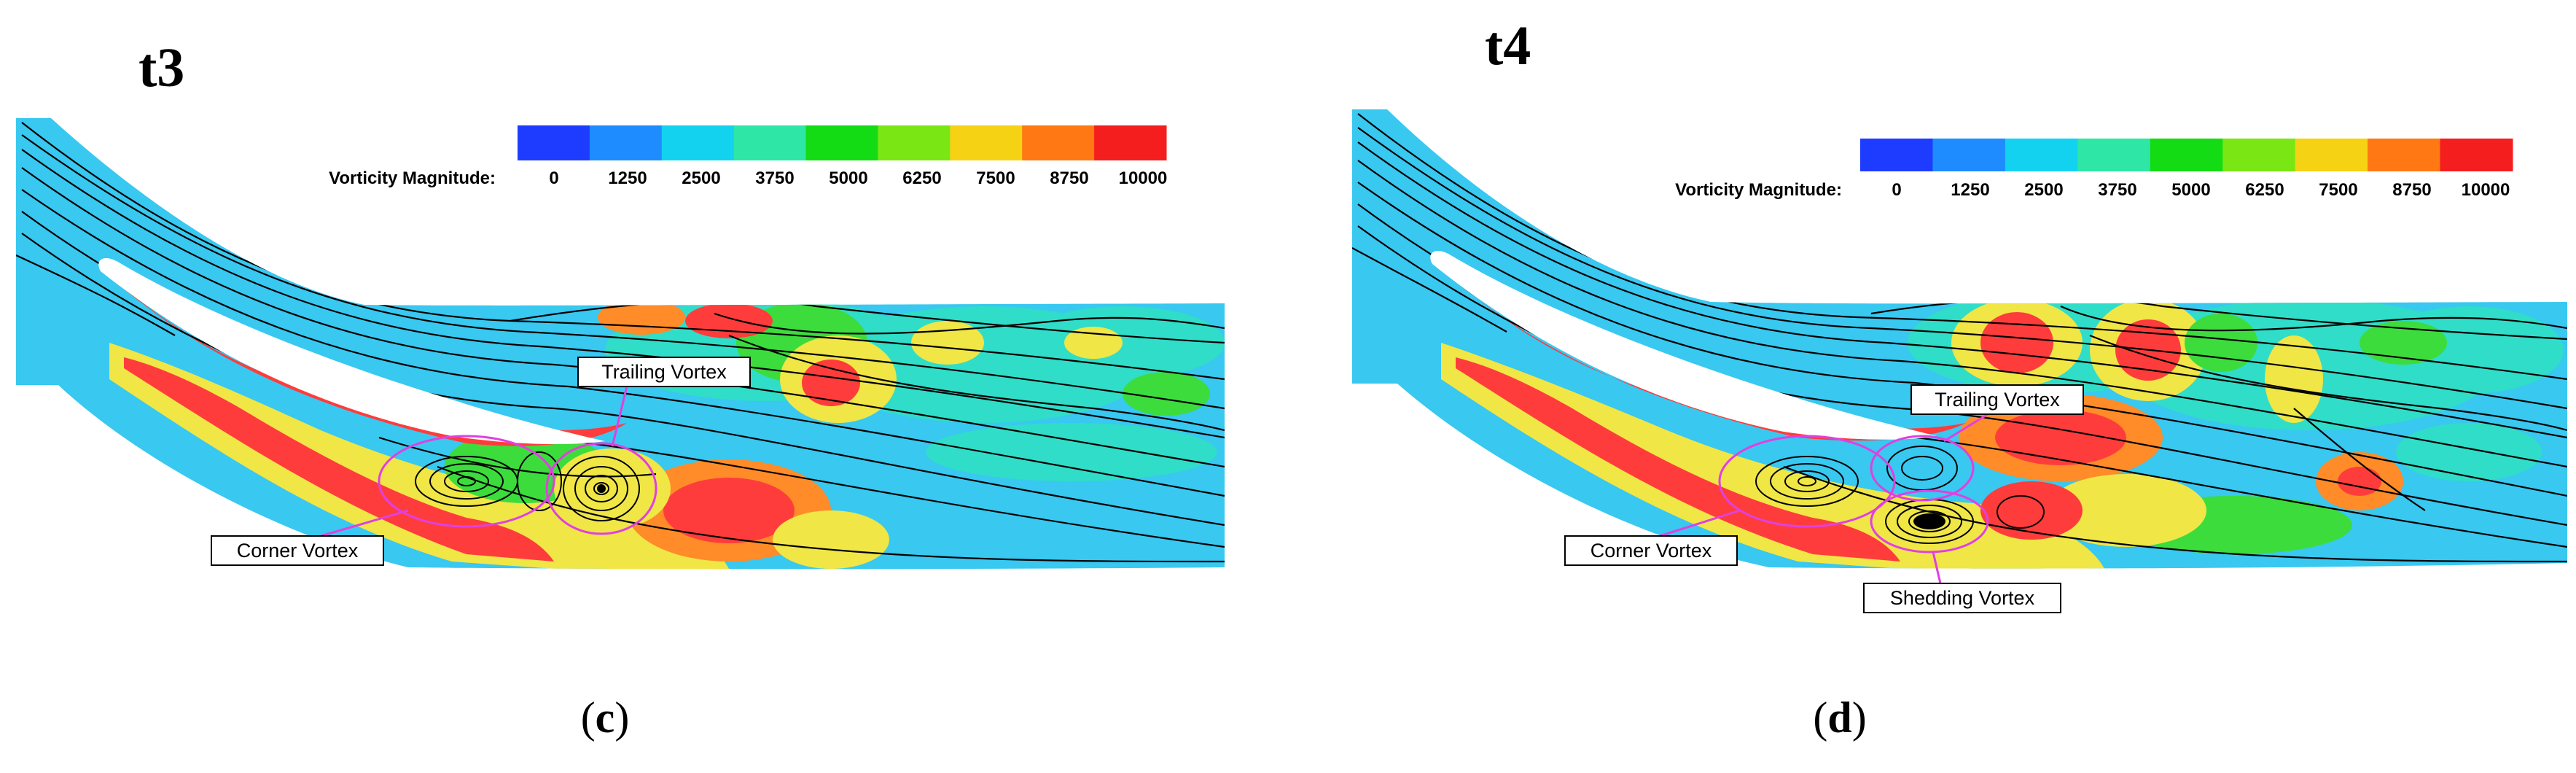 The height and width of the screenshot is (773, 2576). I want to click on panel-caption: (d), so click(1840, 718).